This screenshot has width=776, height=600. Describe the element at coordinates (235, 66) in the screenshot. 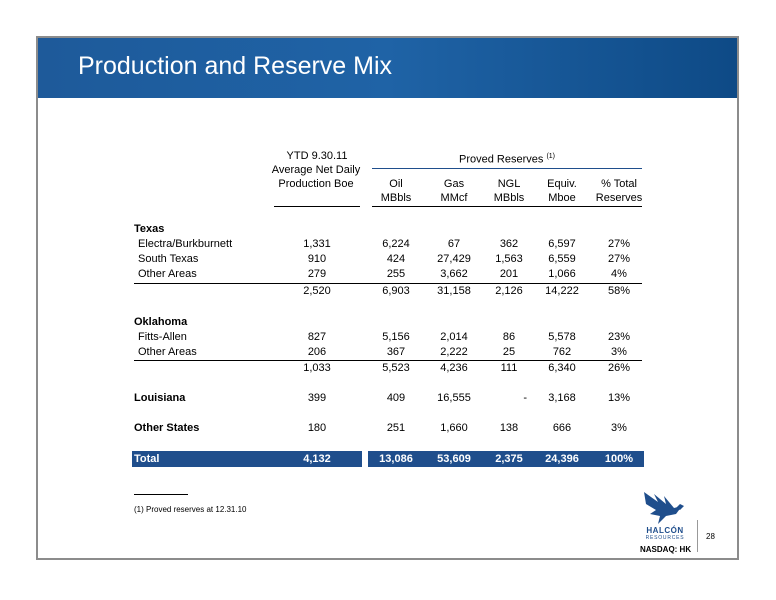

I see `page-title: Production and Reserve Mix` at that location.